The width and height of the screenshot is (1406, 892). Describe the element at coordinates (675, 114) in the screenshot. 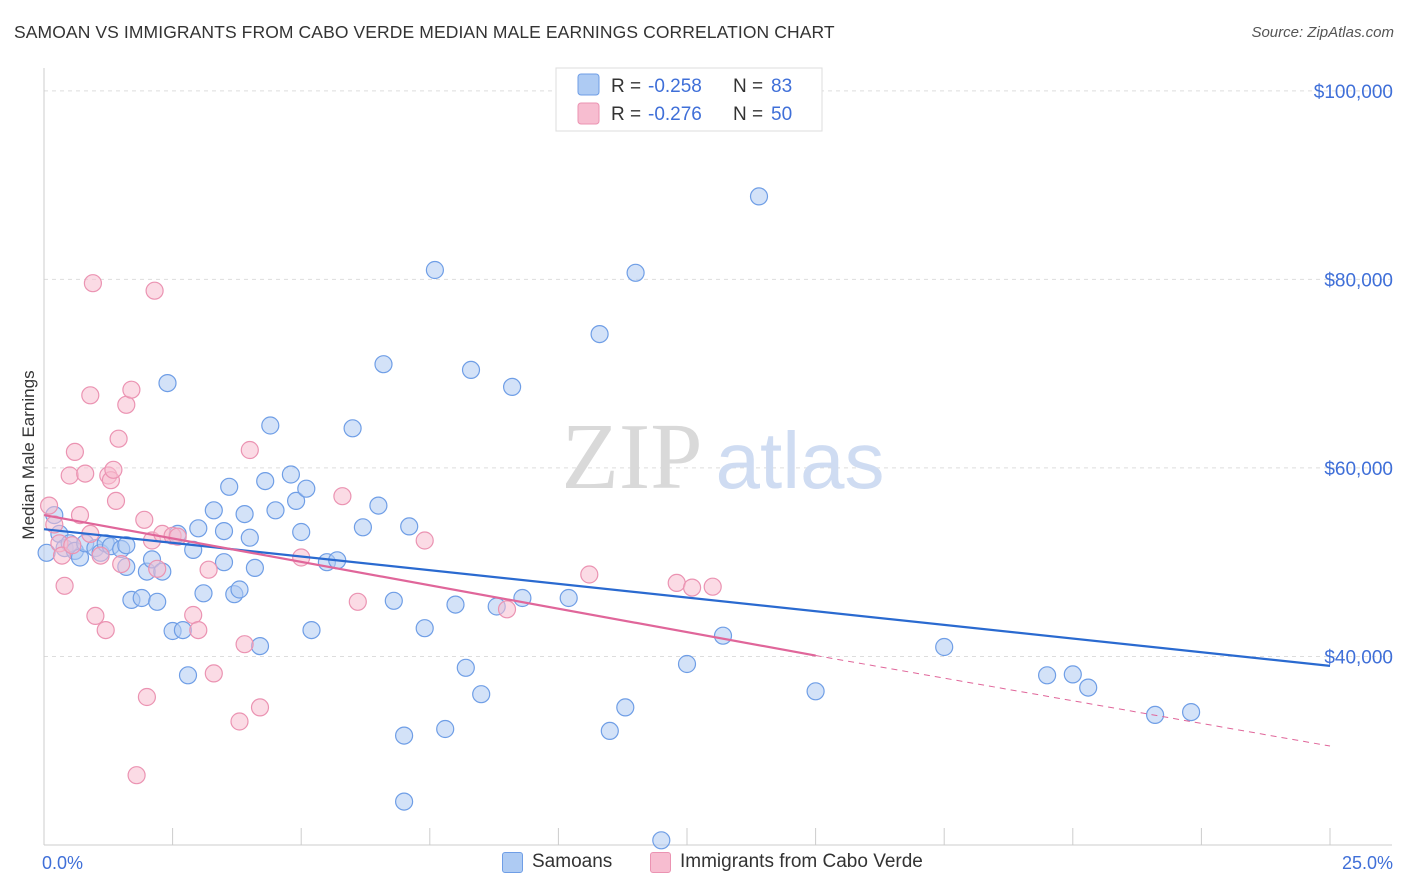

I see `legend-r-value-2: -0.276` at that location.